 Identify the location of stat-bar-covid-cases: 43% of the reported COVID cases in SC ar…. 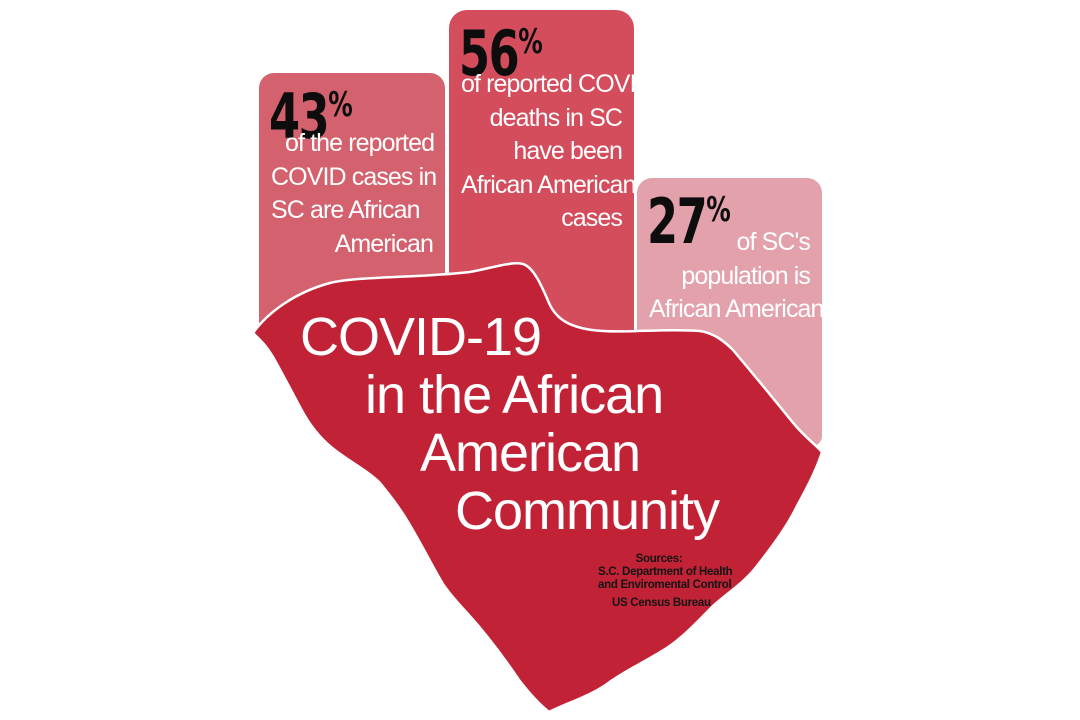
(352, 204).